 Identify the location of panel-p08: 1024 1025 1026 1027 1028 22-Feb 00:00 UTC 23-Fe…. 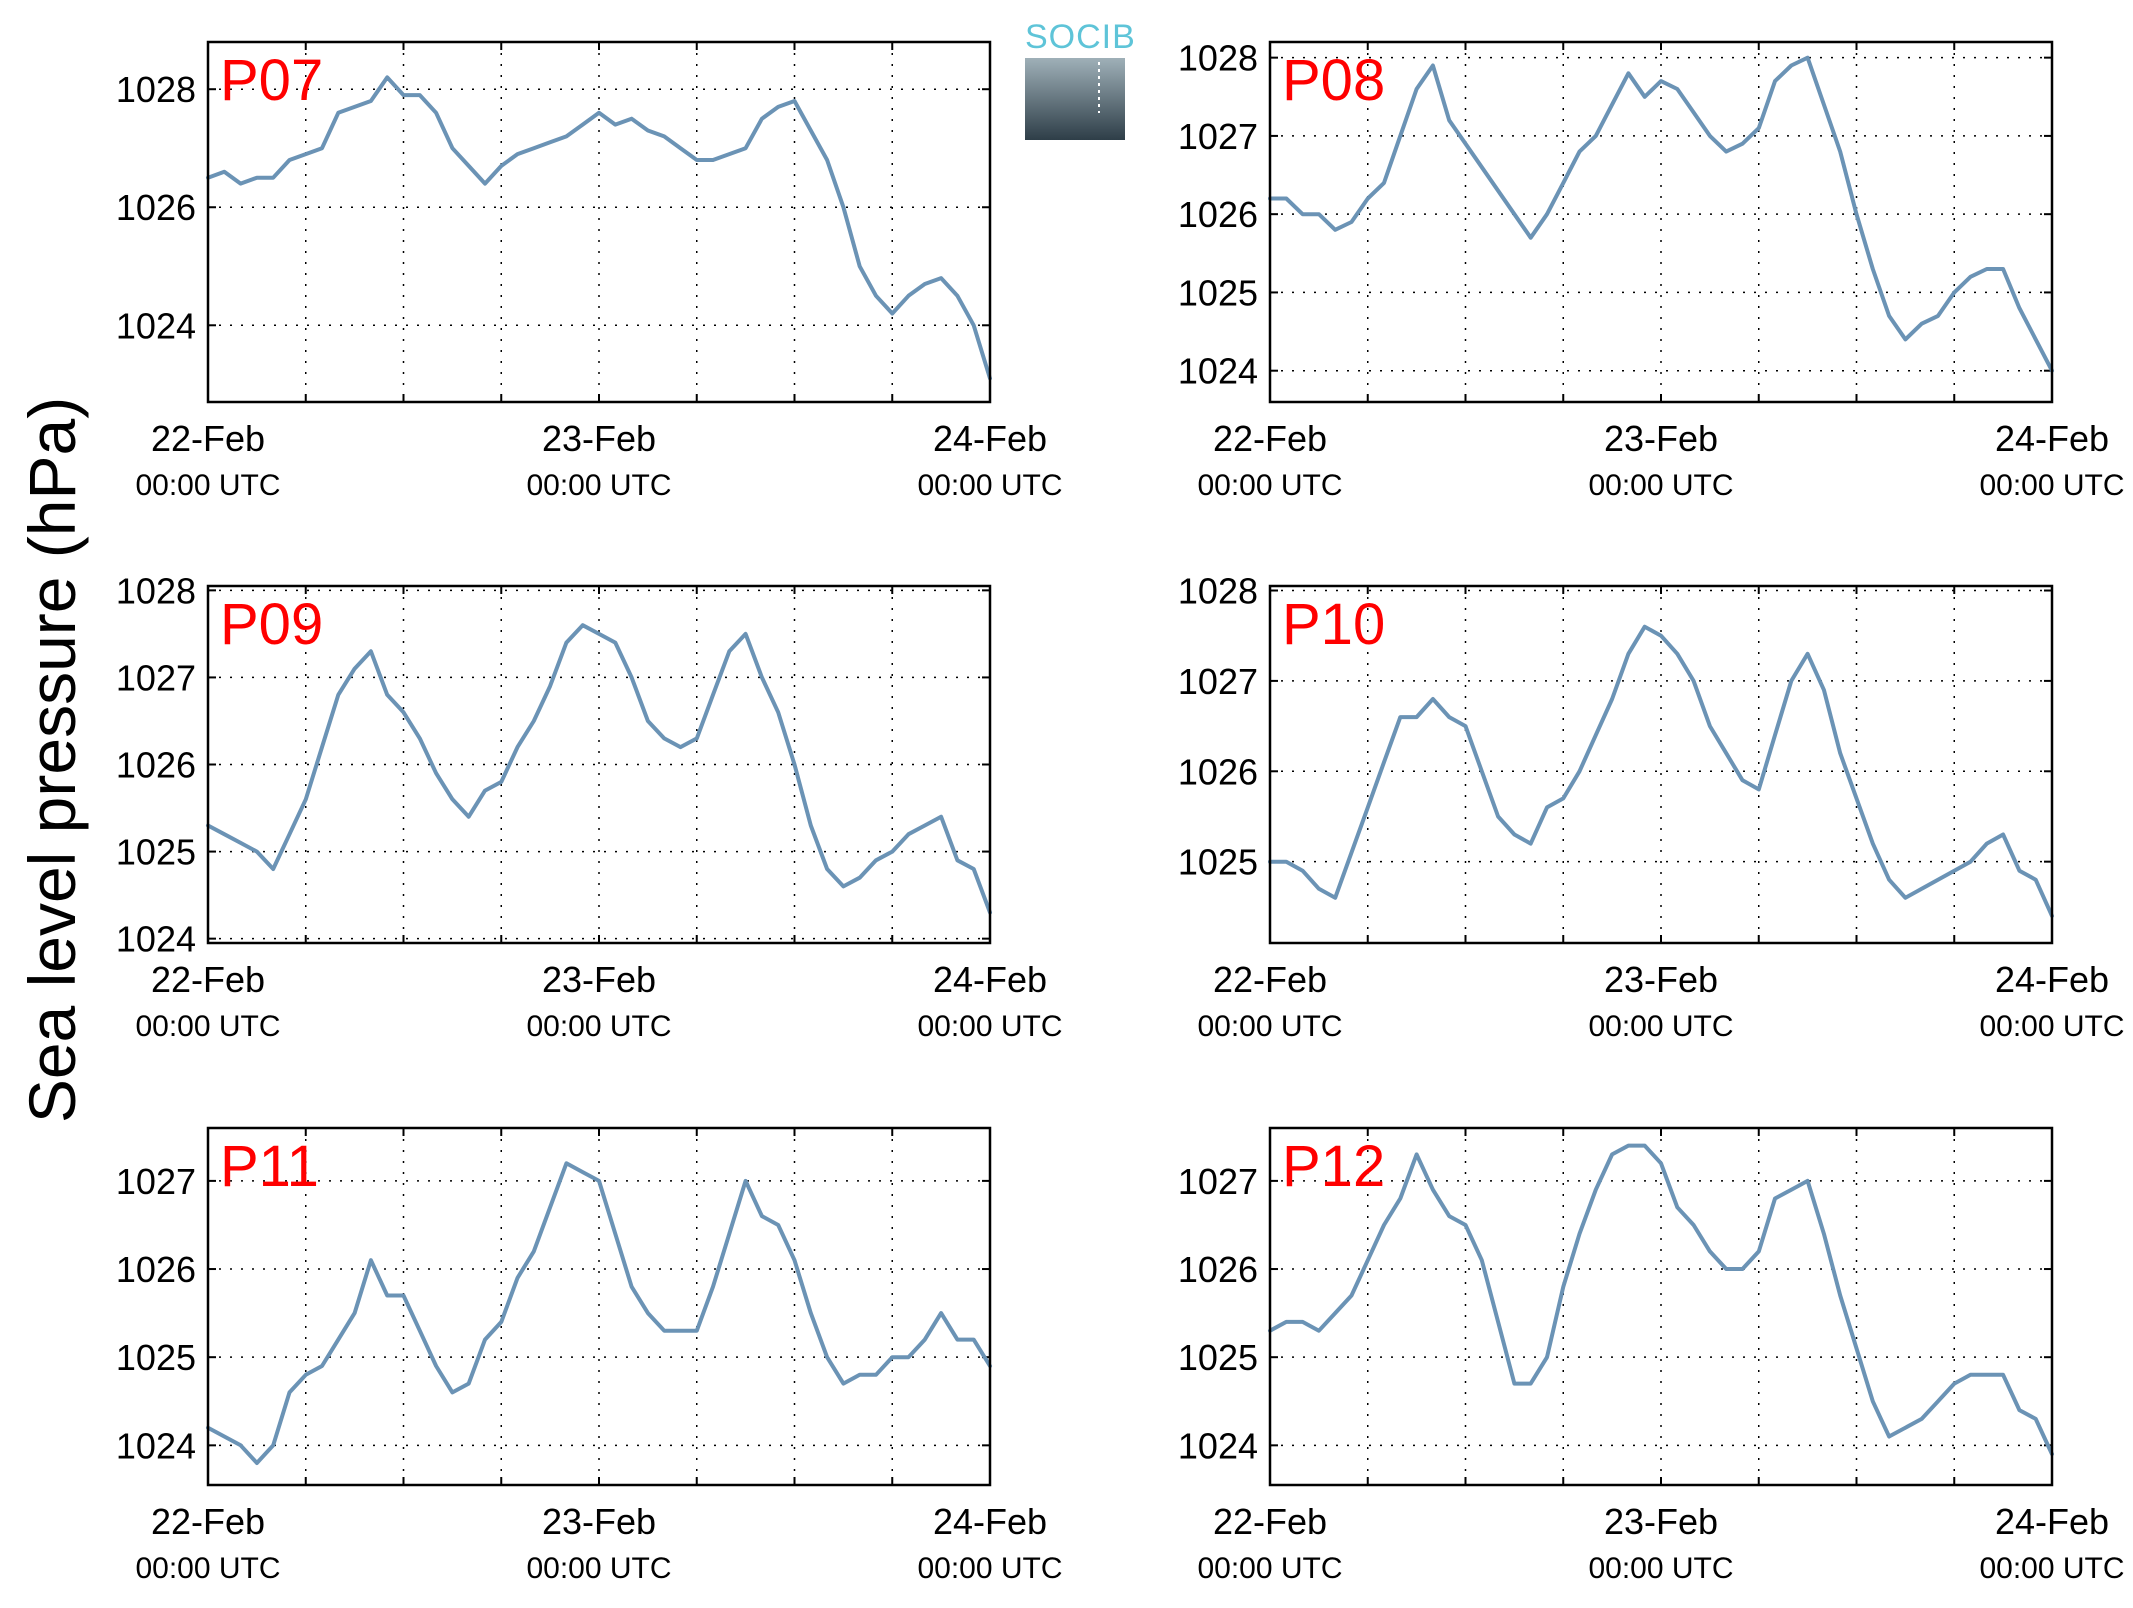
(1651, 270).